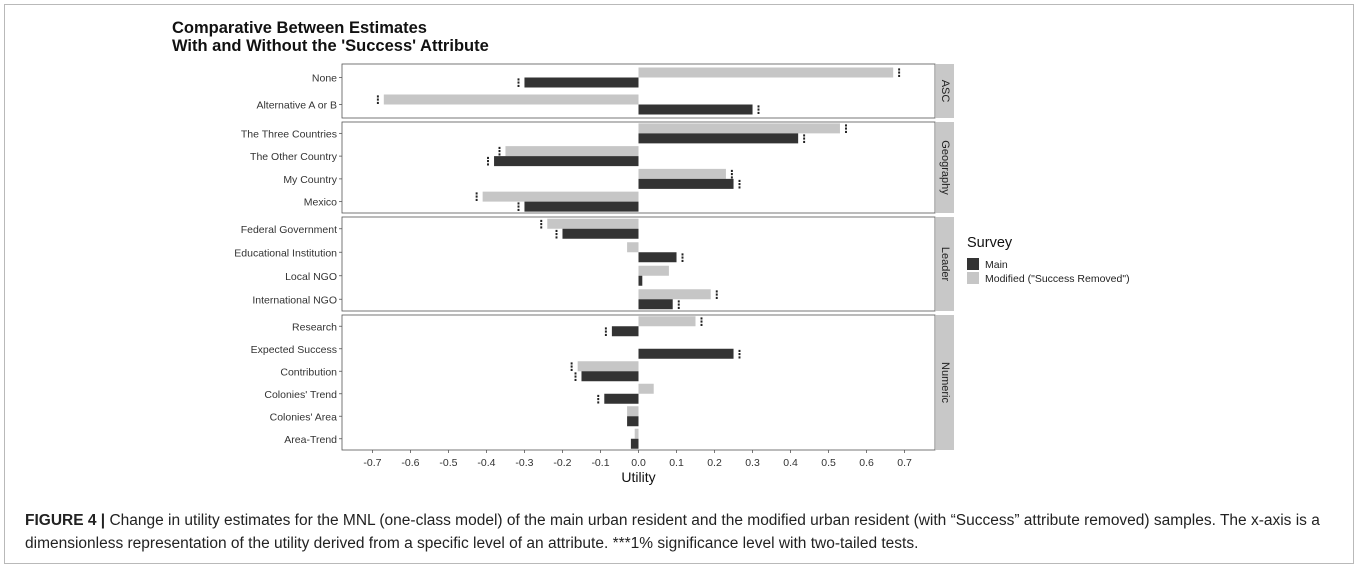 The height and width of the screenshot is (570, 1360). I want to click on facet-strip-label: Leader, so click(945, 264).